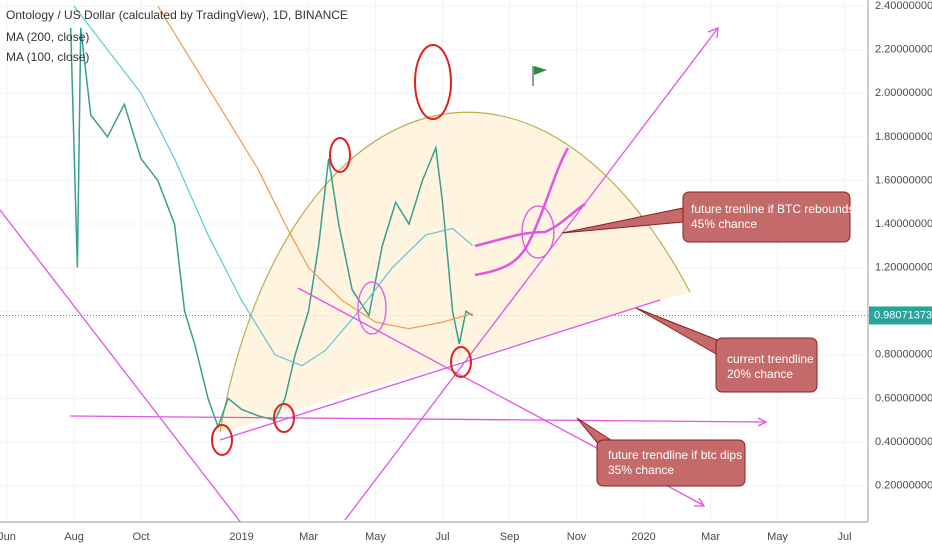  I want to click on y-tick-label: 0.20000000, so click(903, 486).